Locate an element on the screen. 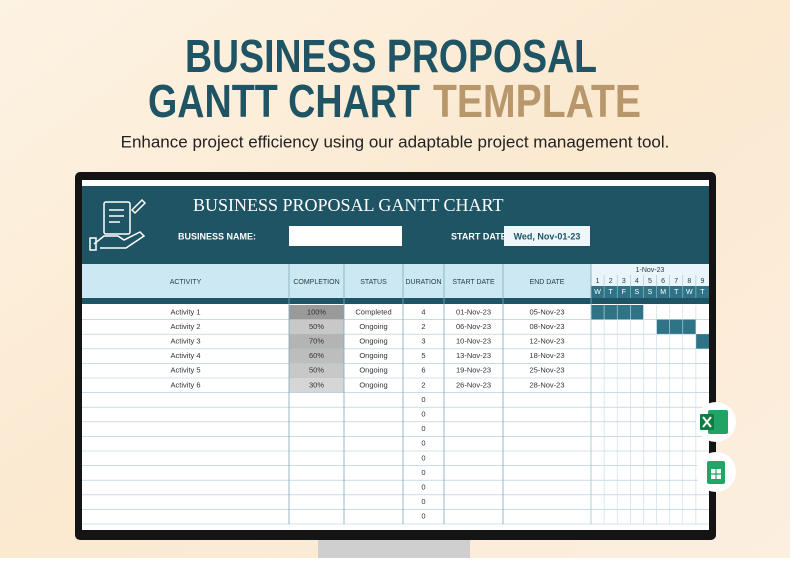 Image resolution: width=790 pixels, height=563 pixels. sheet-title: BUSINESS PROPOSAL GANTT CHART is located at coordinates (348, 205).